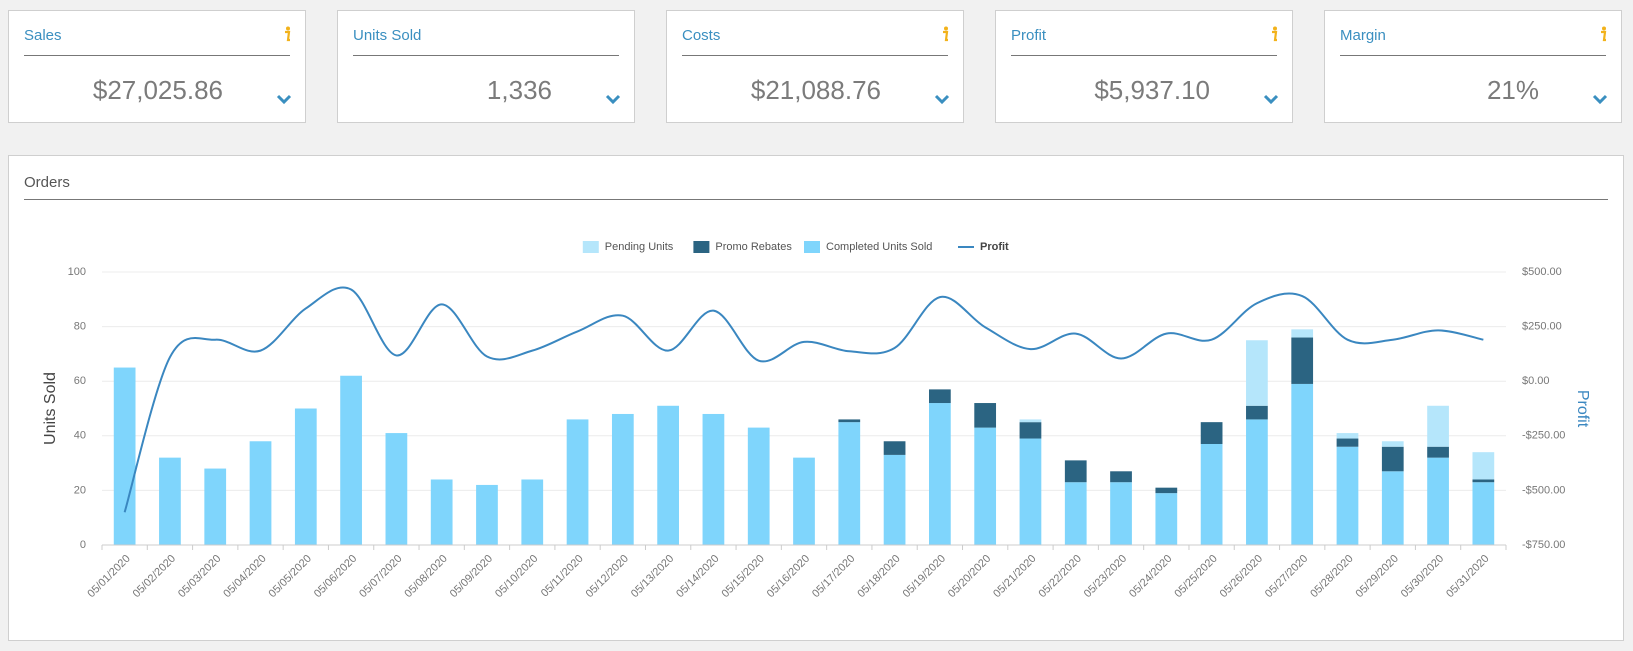 This screenshot has height=651, width=1633. What do you see at coordinates (1331, 576) in the screenshot?
I see `x-tick-label: 05/28/2020` at bounding box center [1331, 576].